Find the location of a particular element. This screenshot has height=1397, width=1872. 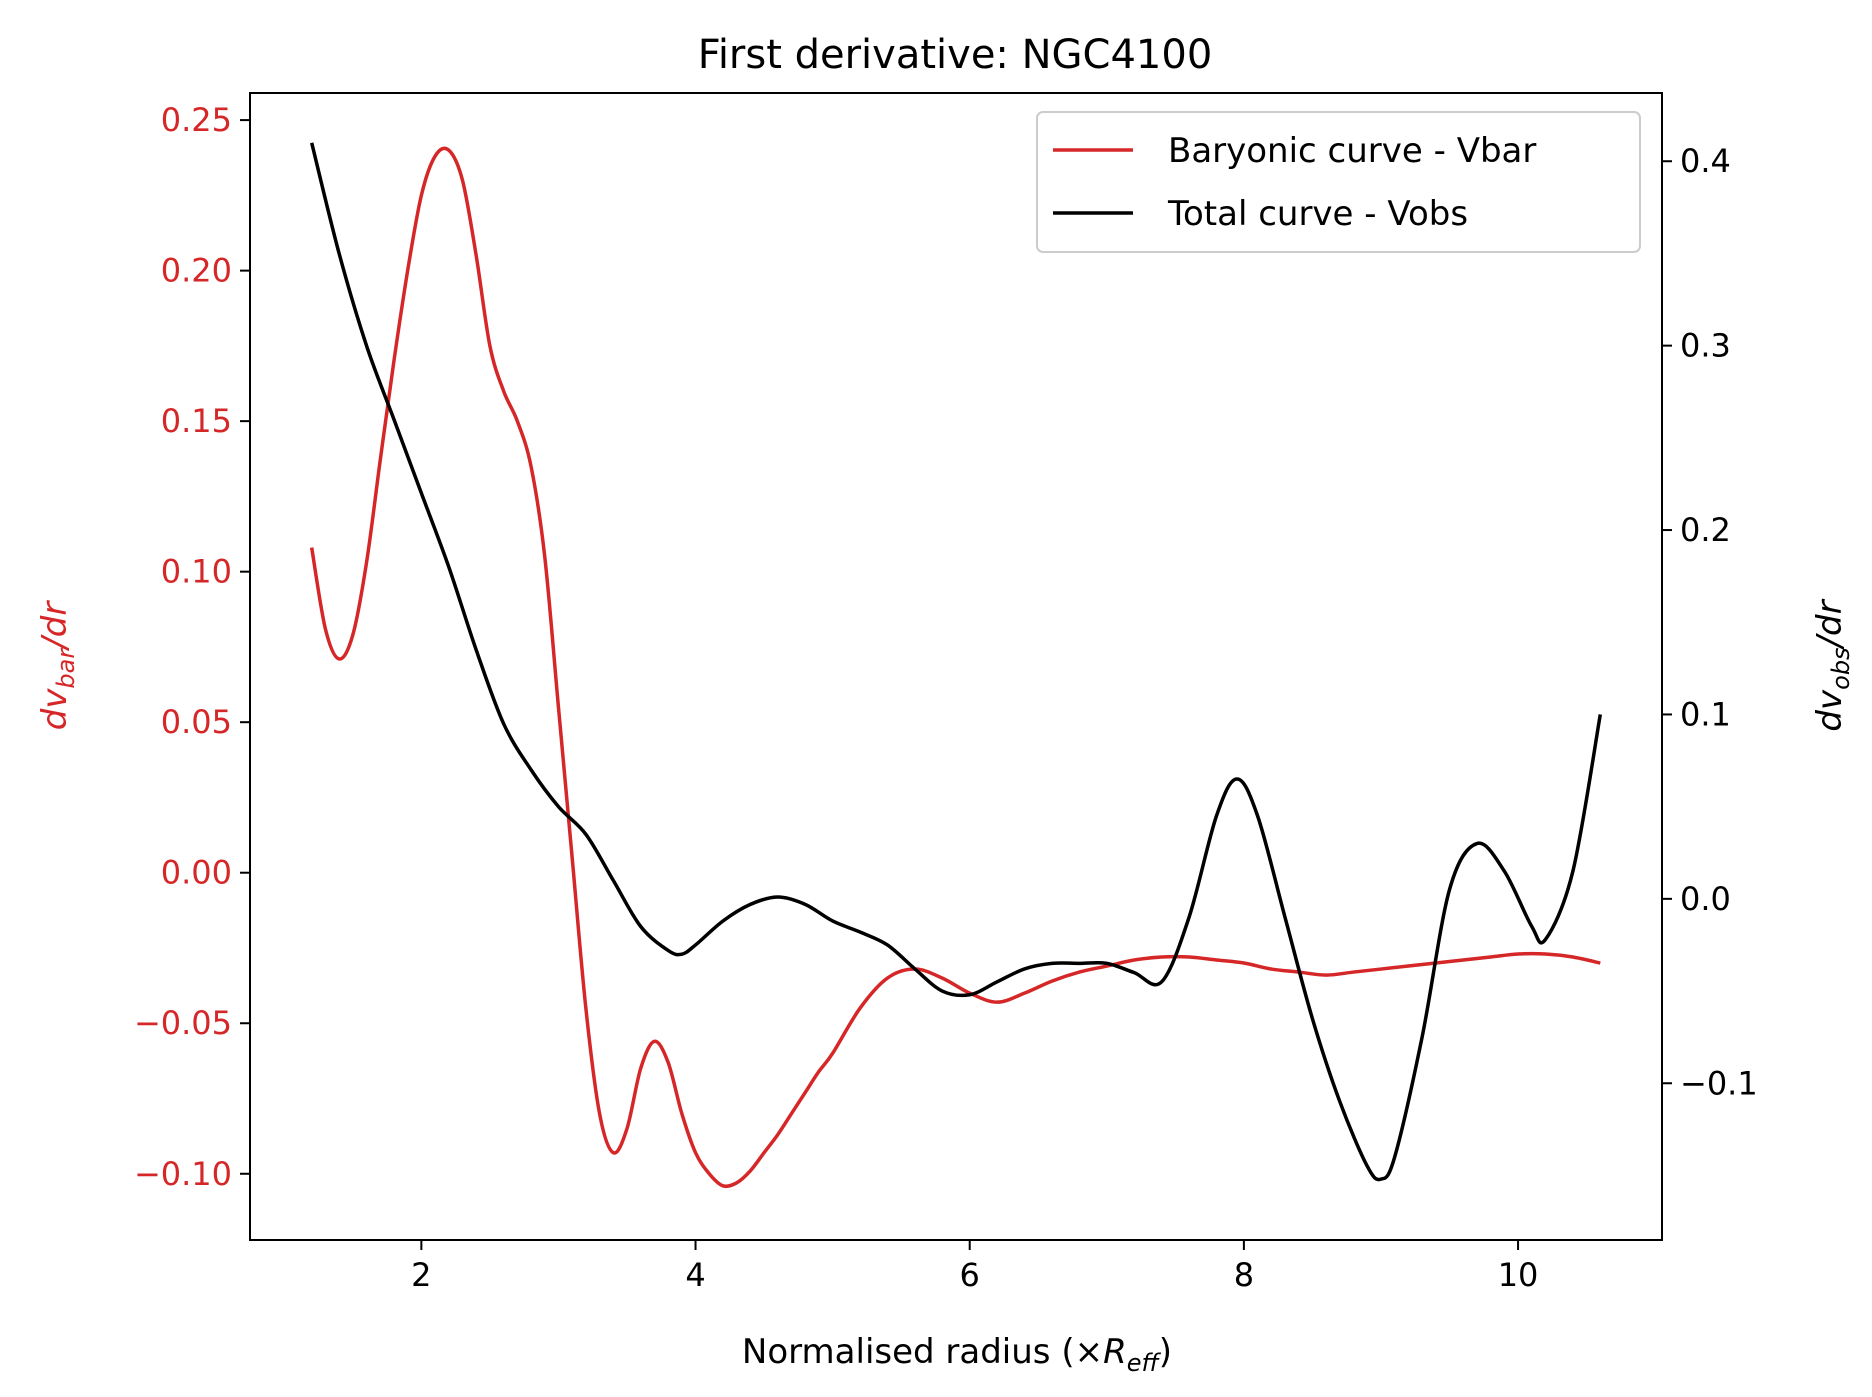

y-left-tick-label: −0.10 is located at coordinates (183, 1174).